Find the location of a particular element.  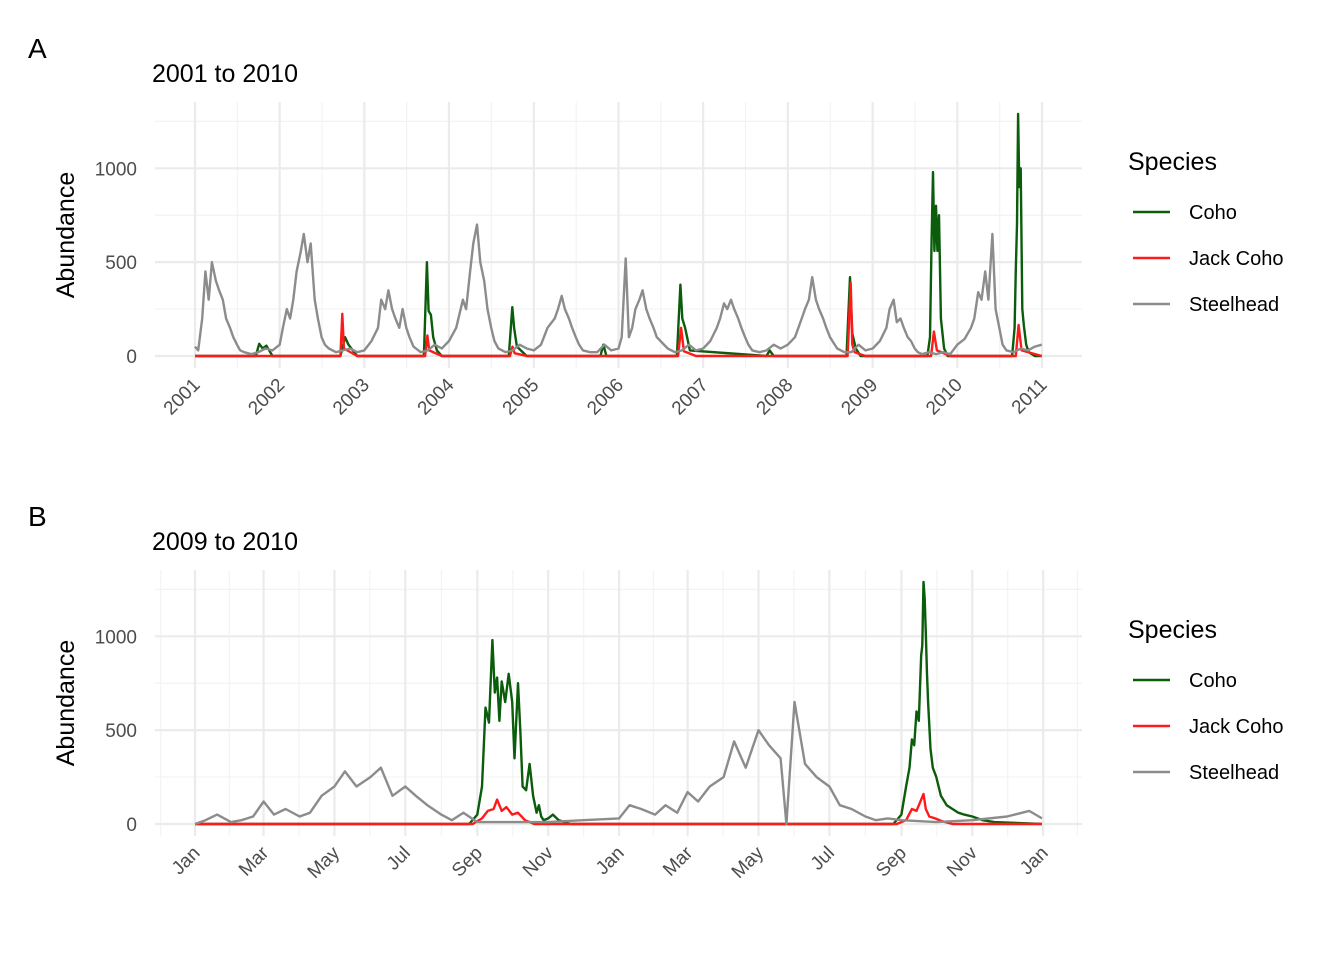

x-tick-label: 2002 is located at coordinates (266, 397).